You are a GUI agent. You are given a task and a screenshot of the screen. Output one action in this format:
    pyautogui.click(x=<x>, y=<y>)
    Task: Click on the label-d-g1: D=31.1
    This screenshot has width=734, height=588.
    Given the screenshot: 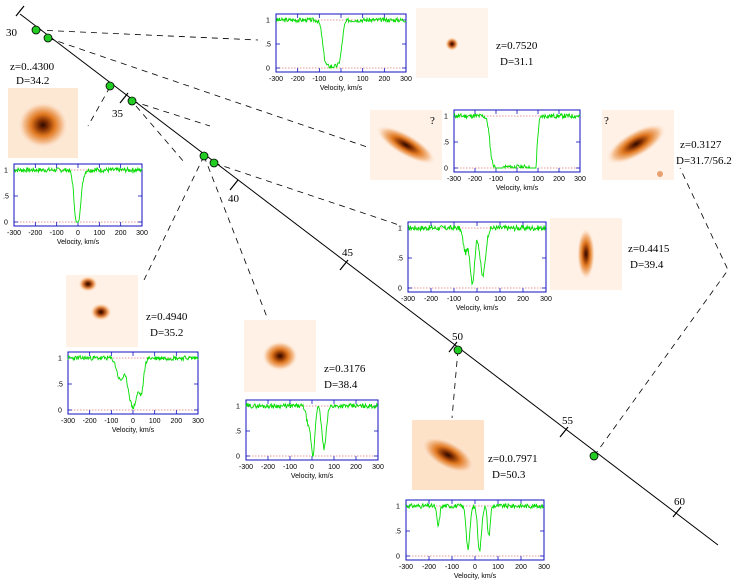 What is the action you would take?
    pyautogui.click(x=516, y=62)
    